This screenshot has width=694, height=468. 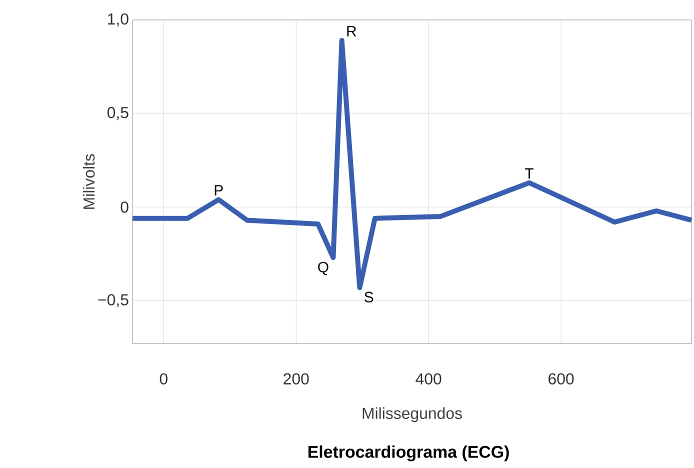 What do you see at coordinates (369, 297) in the screenshot?
I see `annotation: S` at bounding box center [369, 297].